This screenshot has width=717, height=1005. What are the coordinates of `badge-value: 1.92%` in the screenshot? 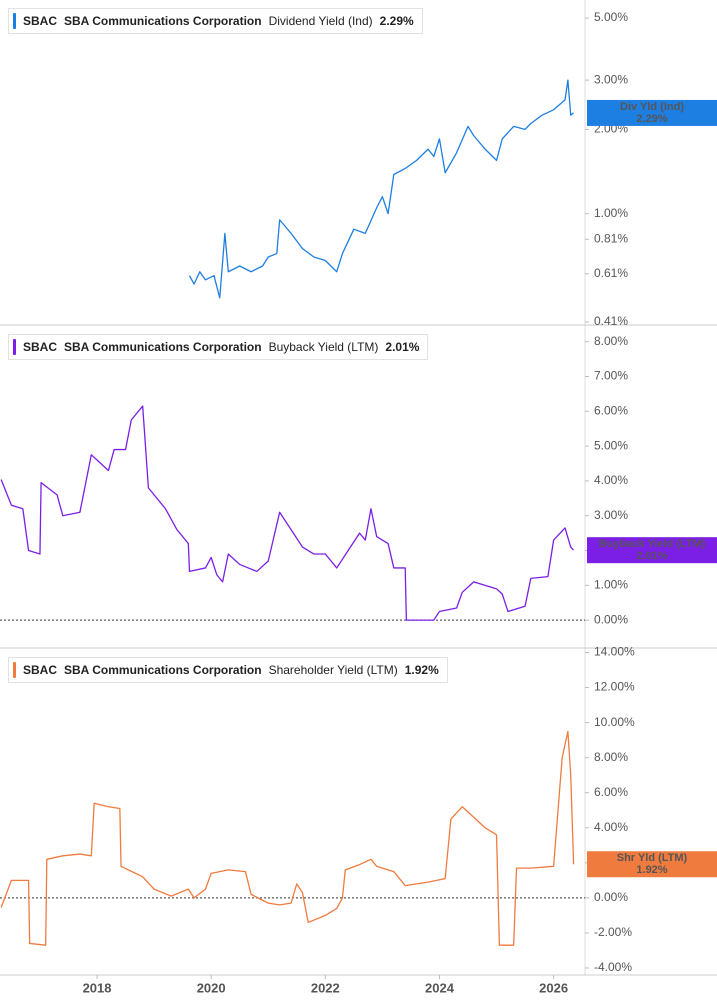 It's located at (651, 870).